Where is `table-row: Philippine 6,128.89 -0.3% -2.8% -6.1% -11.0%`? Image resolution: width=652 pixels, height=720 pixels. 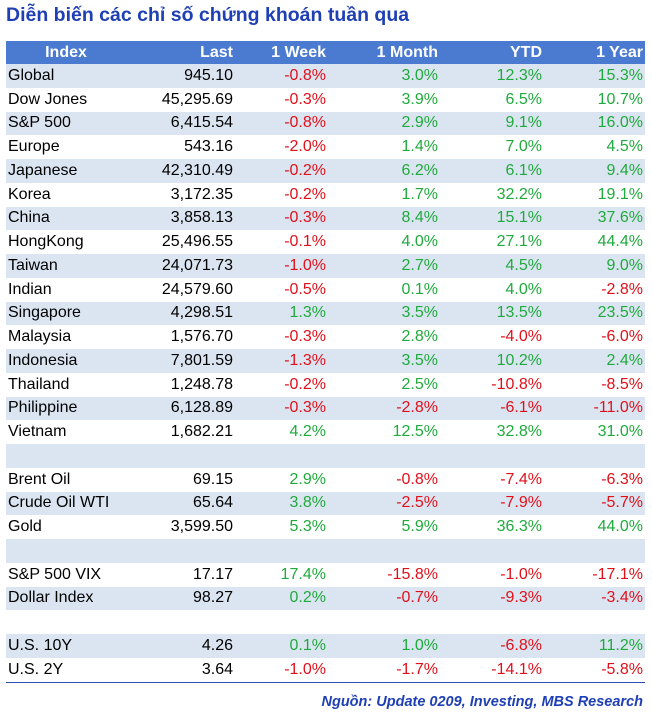 table-row: Philippine 6,128.89 -0.3% -2.8% -6.1% -11.0% is located at coordinates (325, 408).